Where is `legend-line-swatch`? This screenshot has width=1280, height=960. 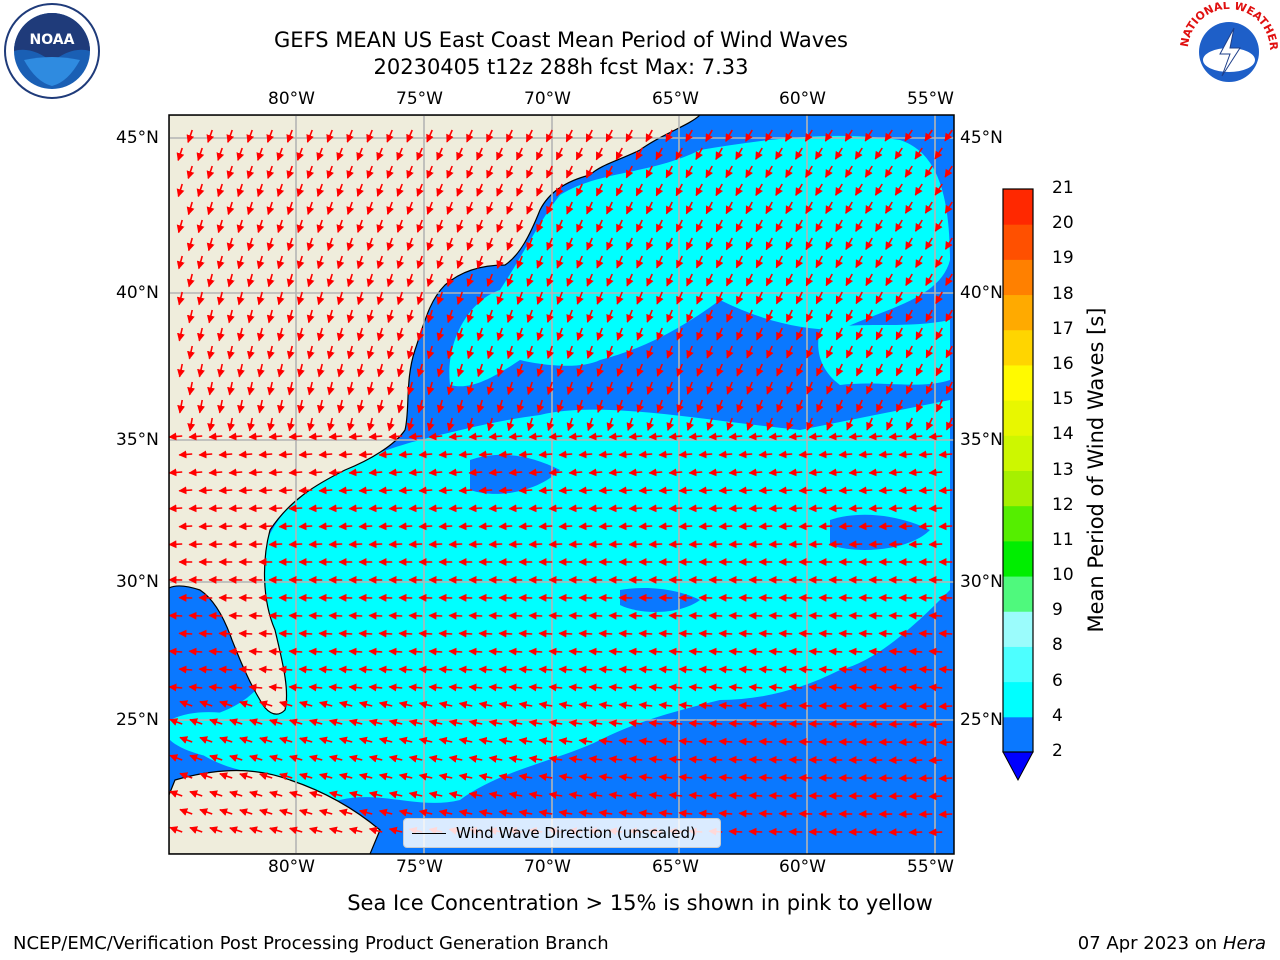
legend-line-swatch is located at coordinates (429, 833).